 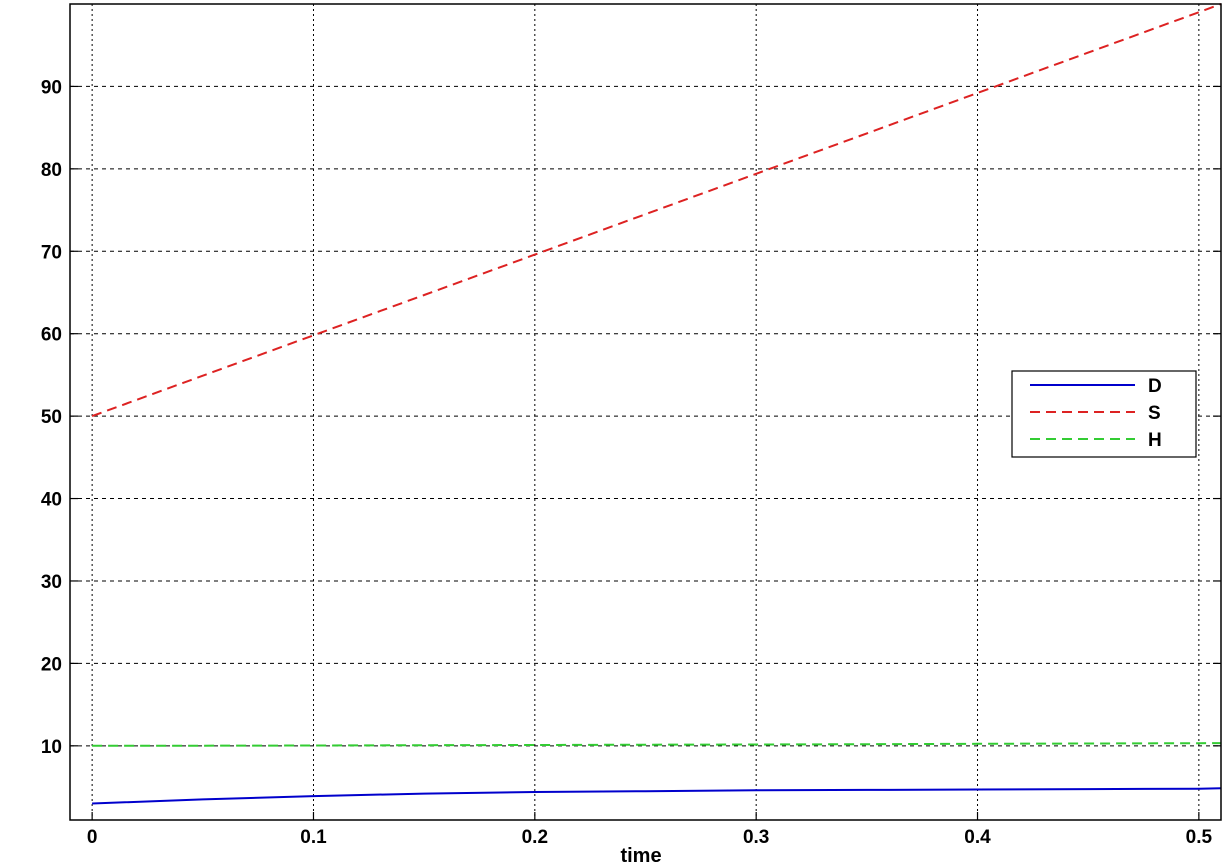 What do you see at coordinates (51, 747) in the screenshot?
I see `y-tick-label: 10` at bounding box center [51, 747].